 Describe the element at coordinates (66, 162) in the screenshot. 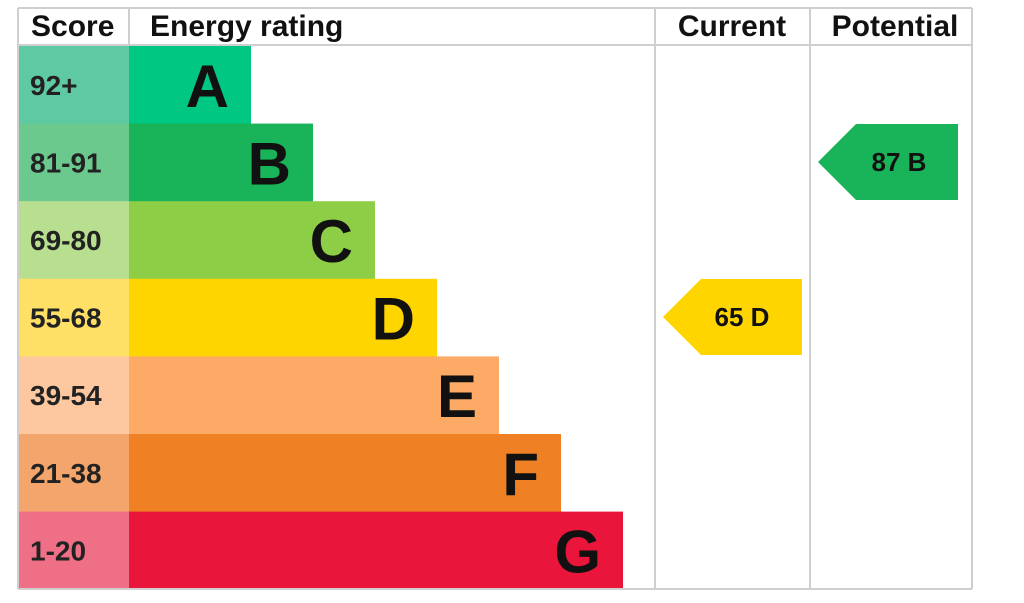

I see `score-range-b: 81-91` at that location.